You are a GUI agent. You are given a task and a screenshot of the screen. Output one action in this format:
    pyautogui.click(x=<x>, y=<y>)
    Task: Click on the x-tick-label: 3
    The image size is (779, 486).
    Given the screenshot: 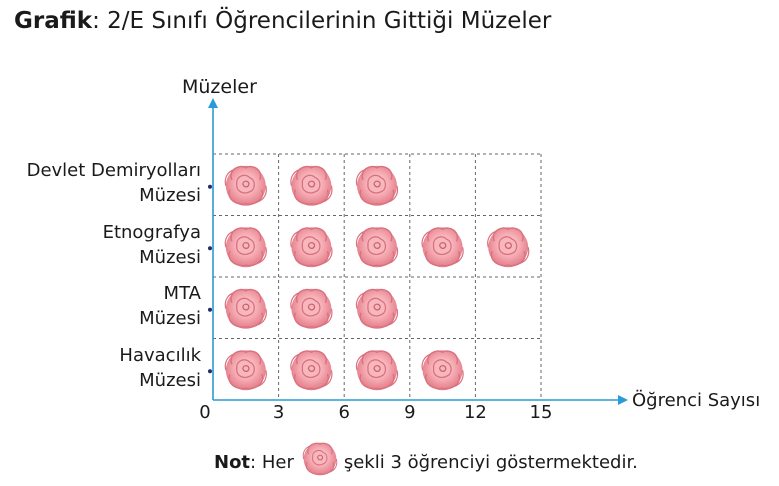 What is the action you would take?
    pyautogui.click(x=278, y=412)
    